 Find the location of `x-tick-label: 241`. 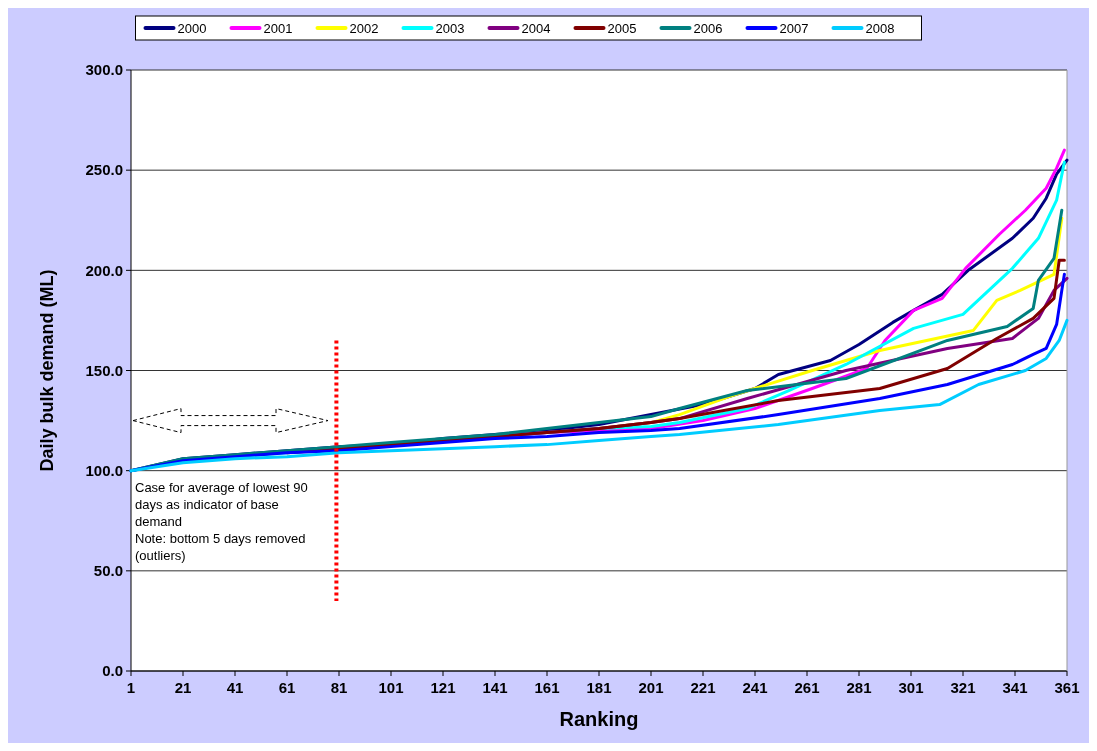

x-tick-label: 241 is located at coordinates (755, 687).